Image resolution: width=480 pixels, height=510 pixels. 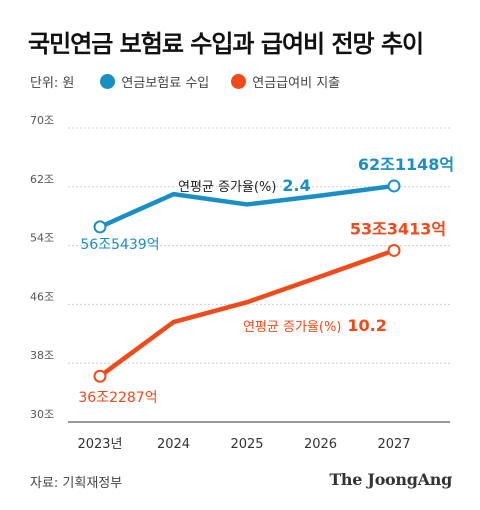 I want to click on revenue-growth-value: 2.4, so click(x=296, y=185).